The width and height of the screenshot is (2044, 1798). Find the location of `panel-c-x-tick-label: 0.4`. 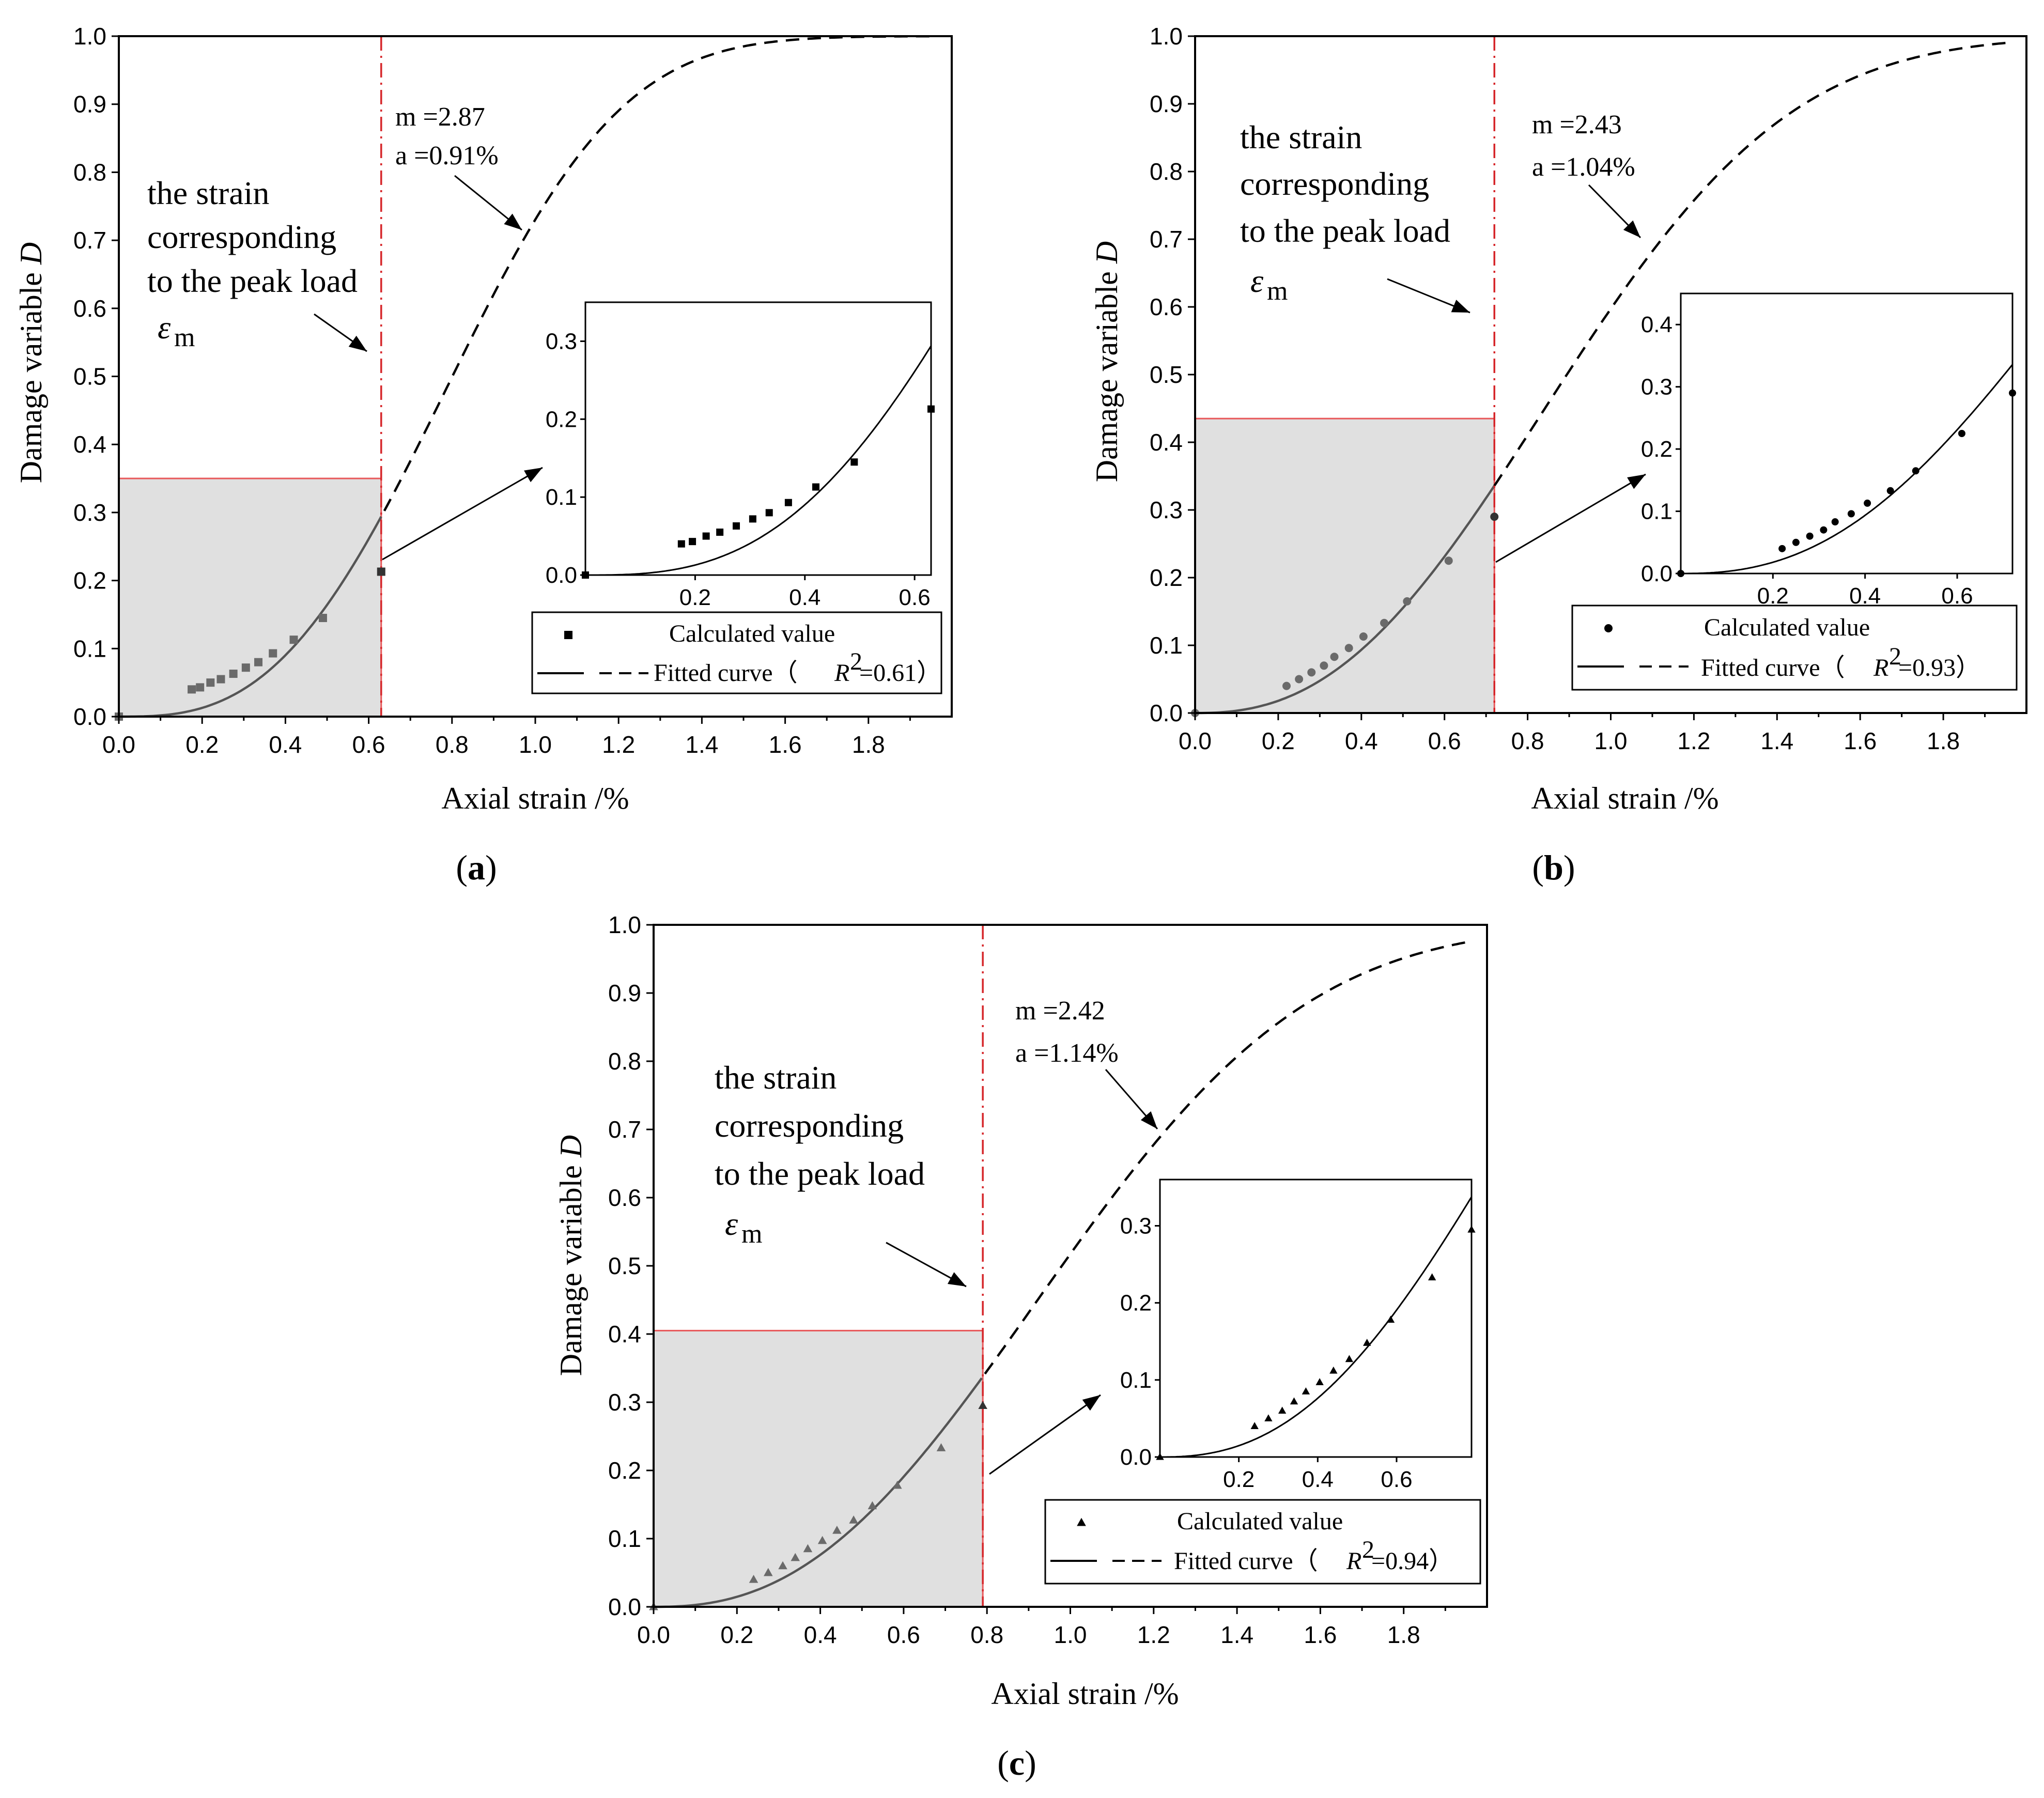

panel-c-x-tick-label: 0.4 is located at coordinates (820, 1635).